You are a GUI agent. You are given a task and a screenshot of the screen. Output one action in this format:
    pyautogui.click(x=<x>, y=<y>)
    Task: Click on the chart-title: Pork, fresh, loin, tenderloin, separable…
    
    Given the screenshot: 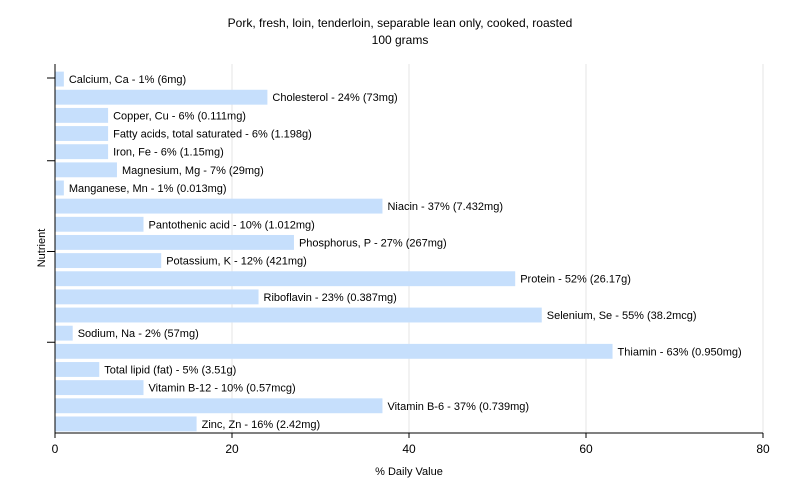 What is the action you would take?
    pyautogui.click(x=400, y=23)
    